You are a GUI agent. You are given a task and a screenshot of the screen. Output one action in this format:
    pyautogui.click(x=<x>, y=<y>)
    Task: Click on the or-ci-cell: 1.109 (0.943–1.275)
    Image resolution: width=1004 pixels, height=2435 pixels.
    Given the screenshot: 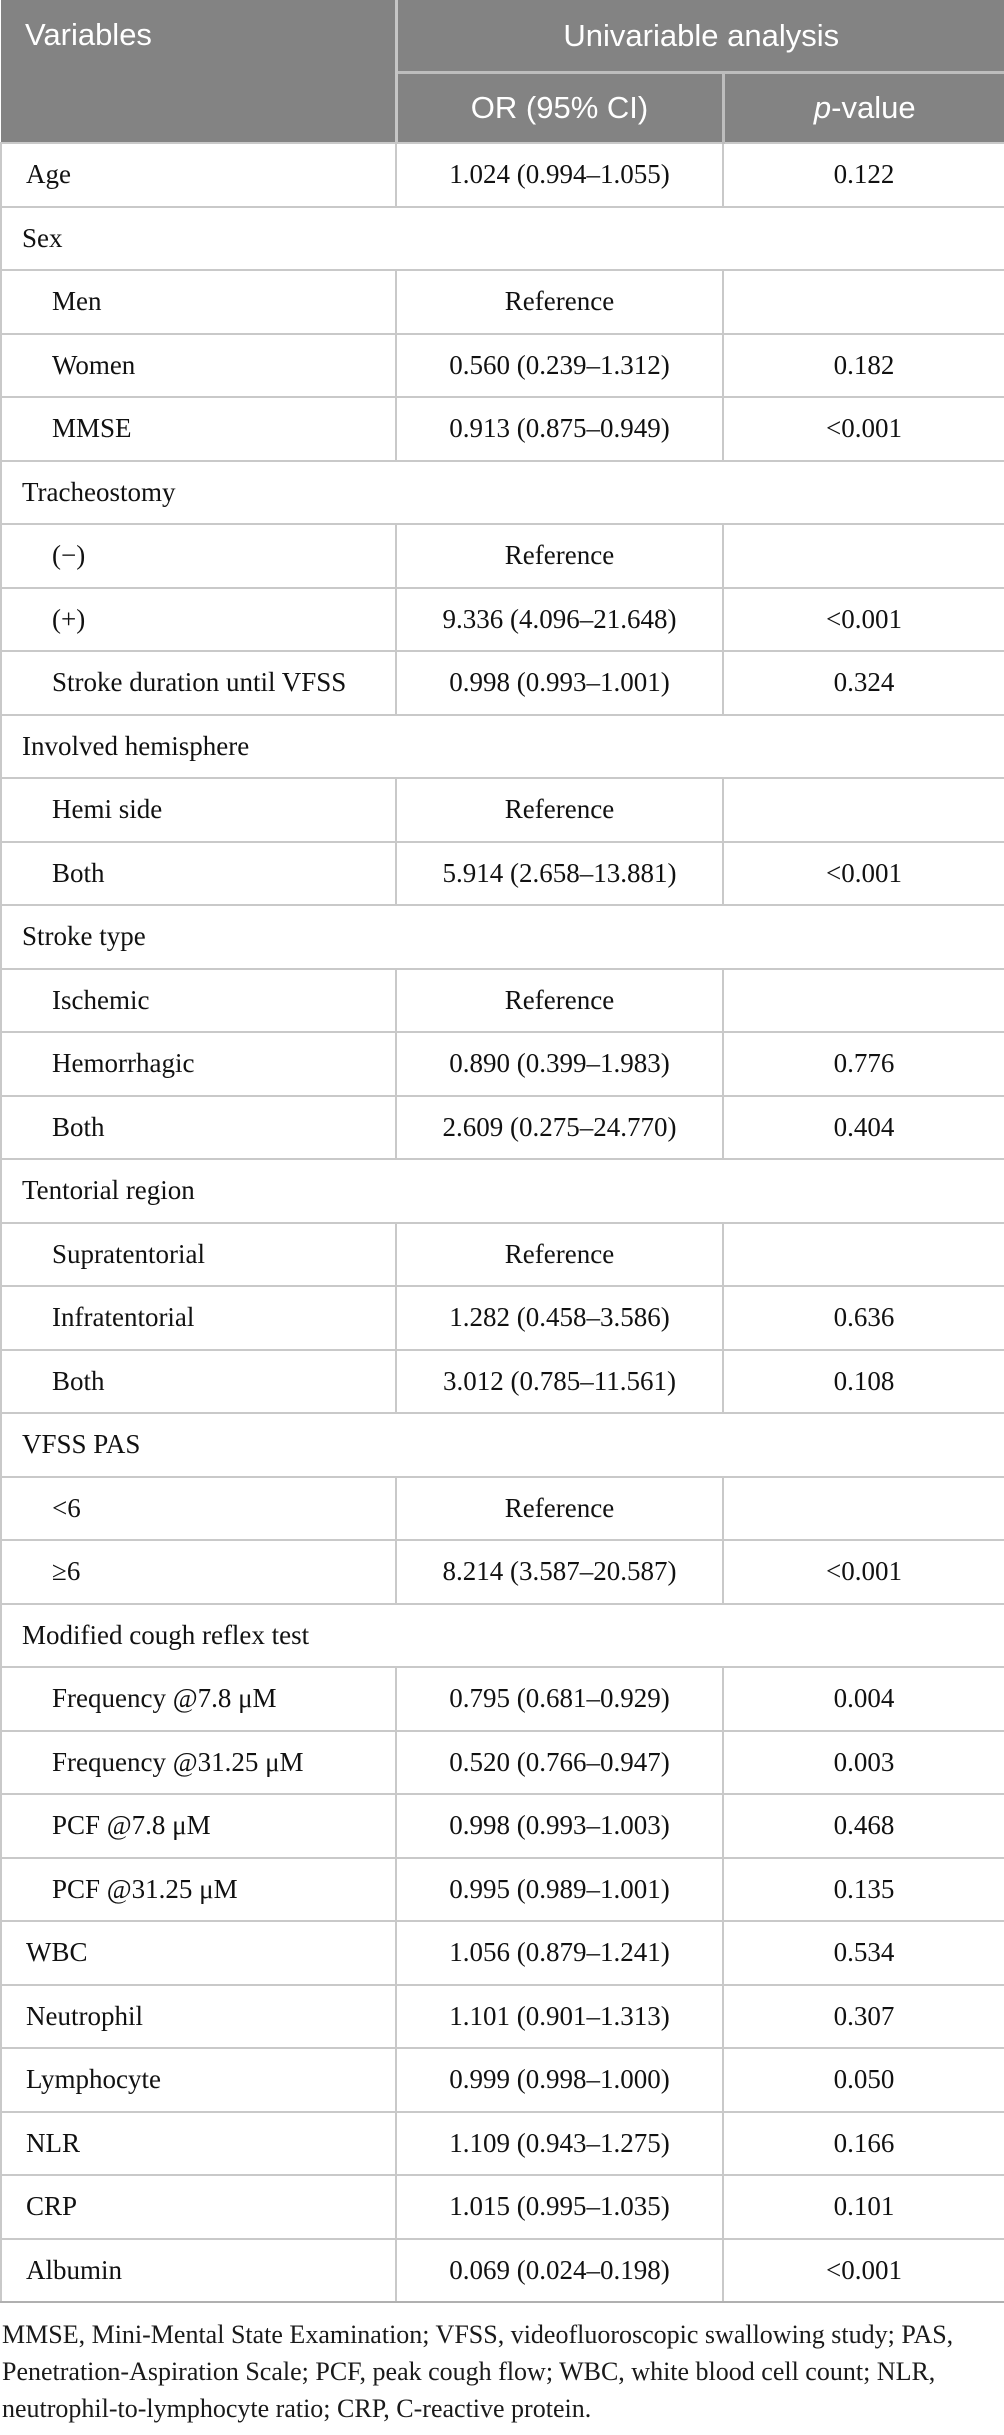 What is the action you would take?
    pyautogui.click(x=559, y=2143)
    